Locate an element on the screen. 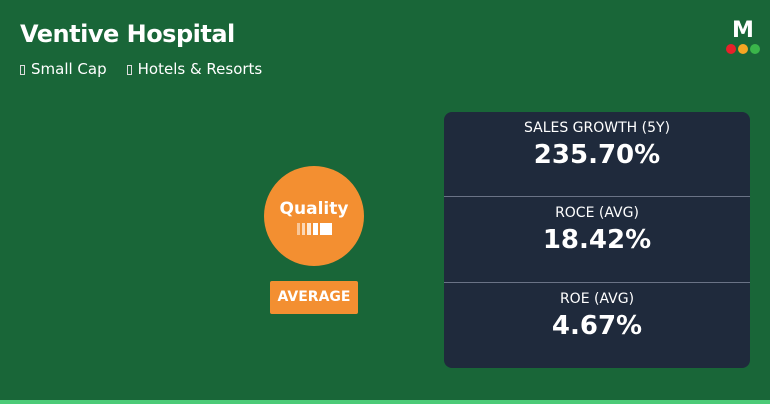 The width and height of the screenshot is (770, 404). metric-label: ROCE (AVG) is located at coordinates (597, 213).